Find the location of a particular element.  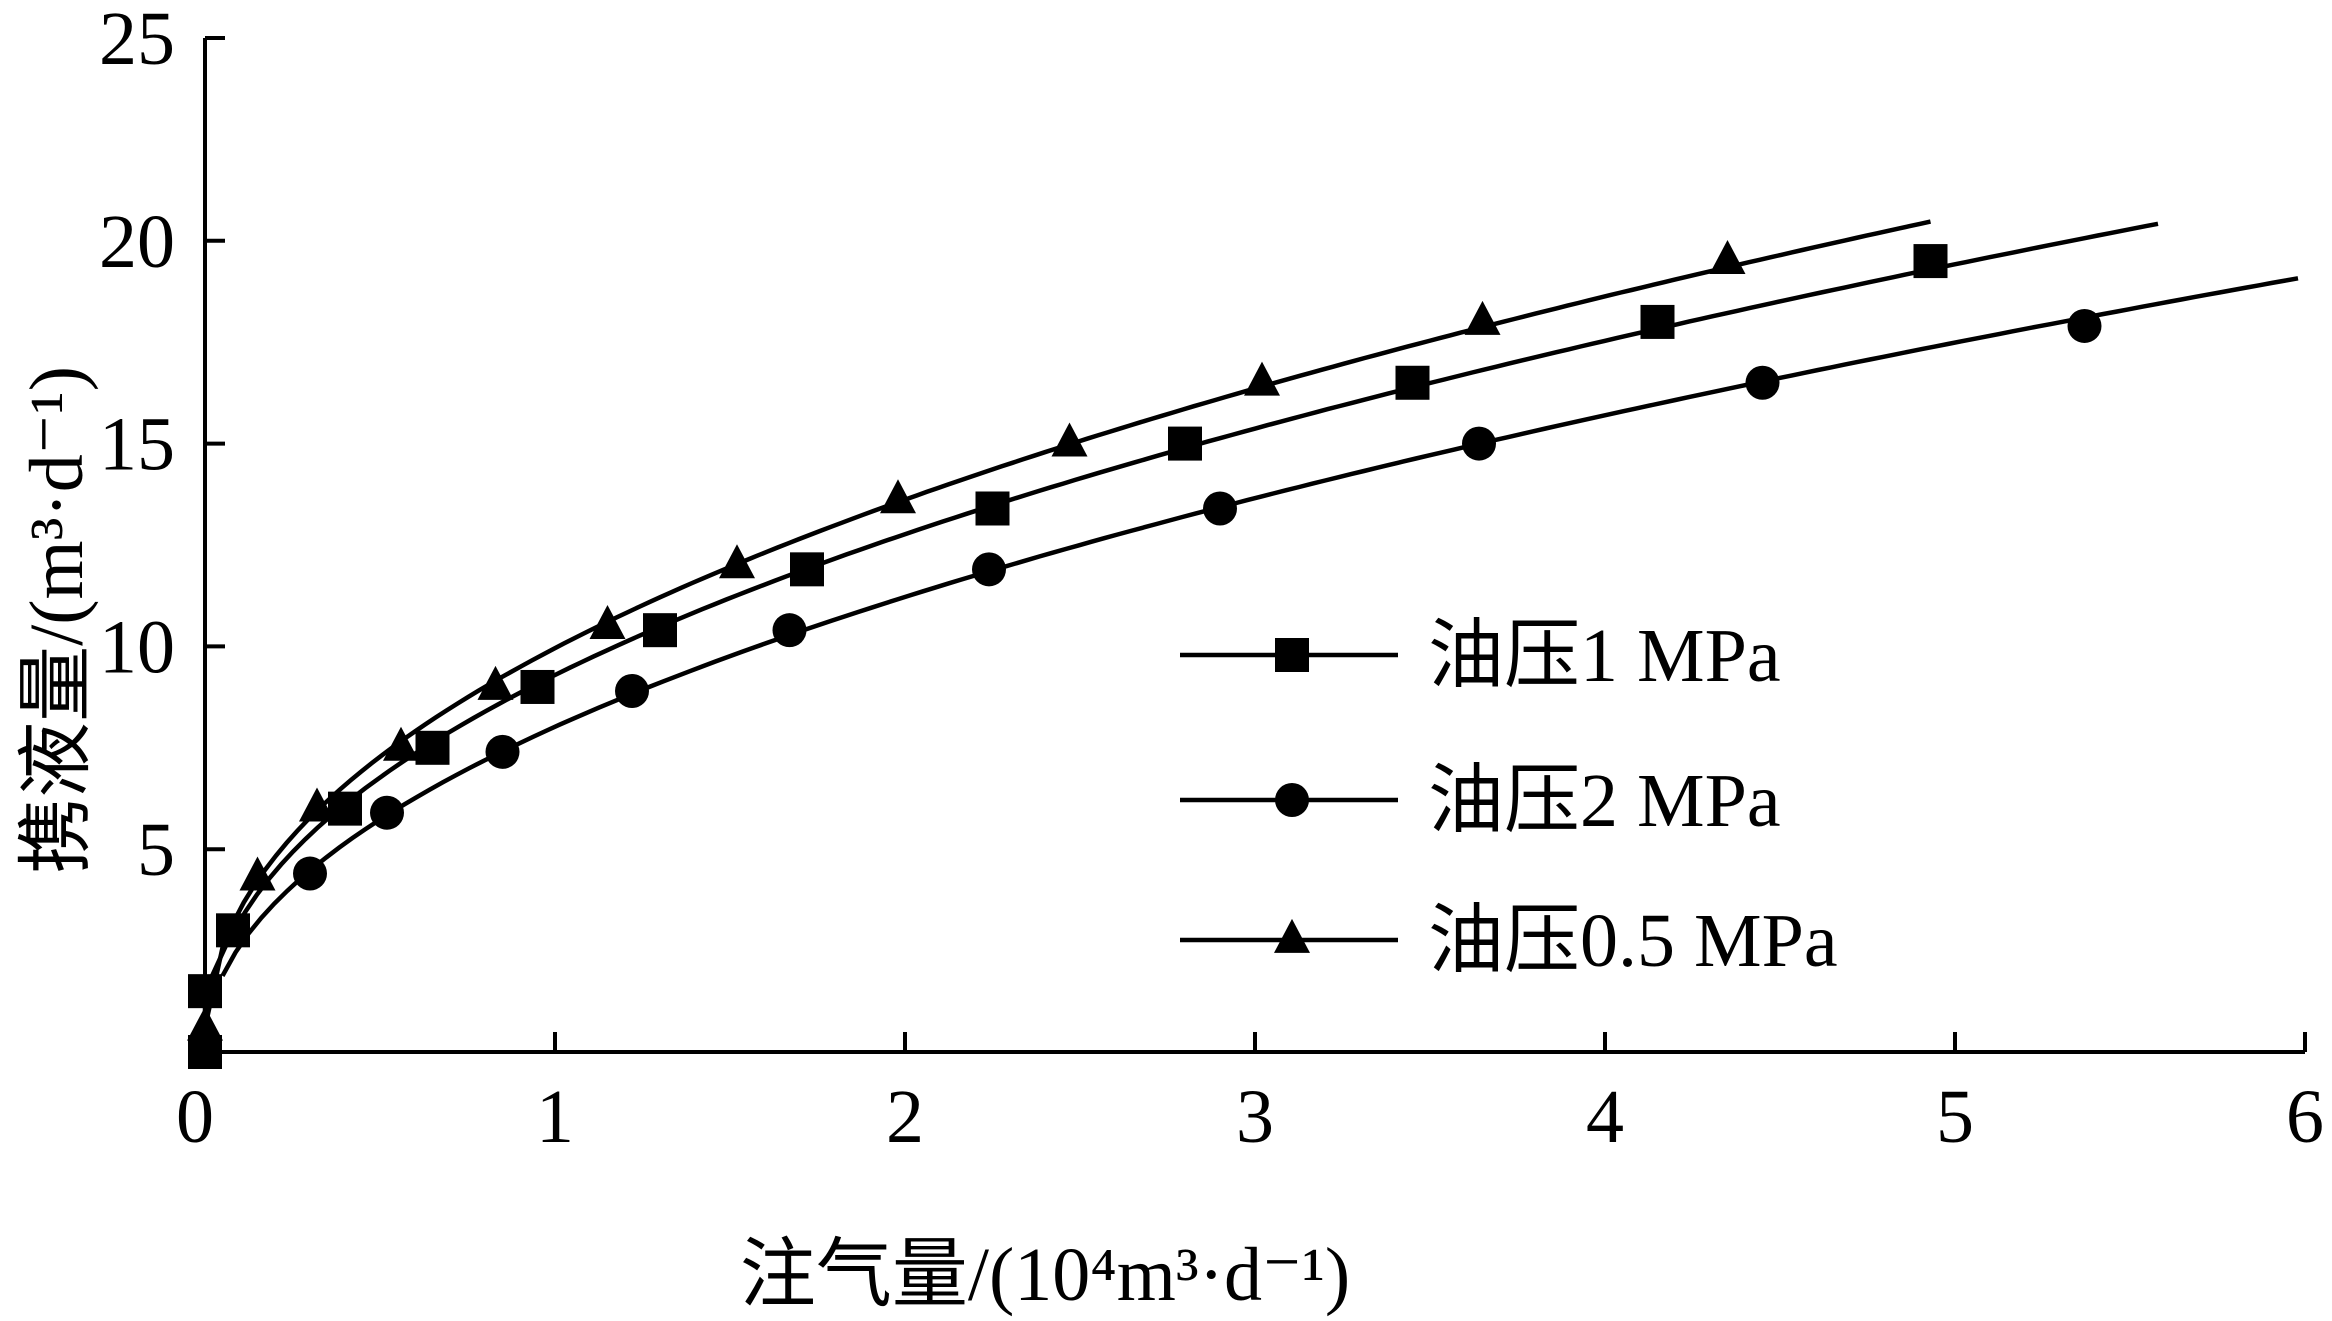

x-tick-label: 4 is located at coordinates (1605, 1117).